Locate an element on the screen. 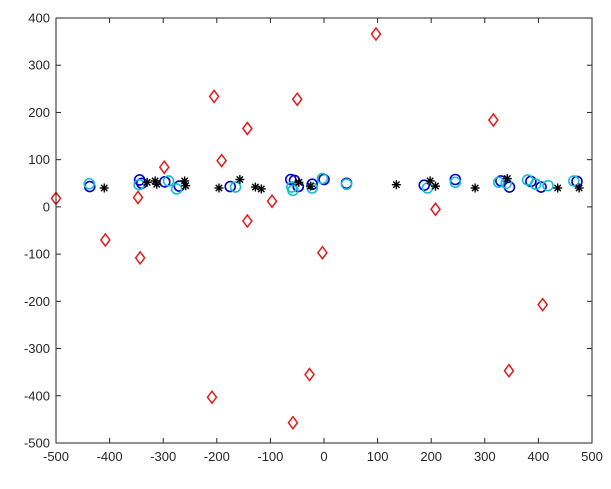 The height and width of the screenshot is (489, 611). x-tick-label: 300 is located at coordinates (485, 456).